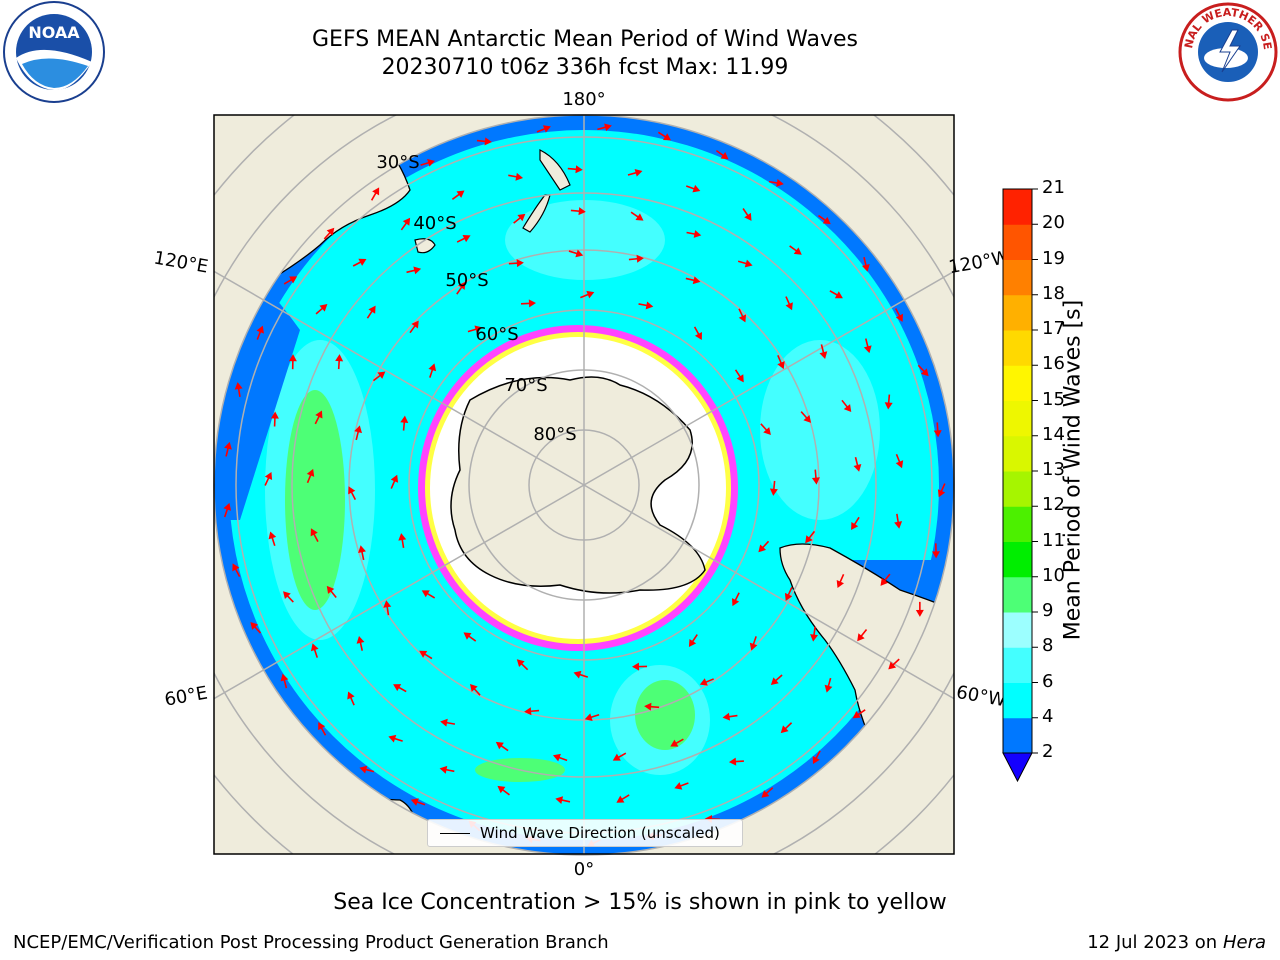  What do you see at coordinates (1048, 646) in the screenshot?
I see `colorbar-tick-label: 8` at bounding box center [1048, 646].